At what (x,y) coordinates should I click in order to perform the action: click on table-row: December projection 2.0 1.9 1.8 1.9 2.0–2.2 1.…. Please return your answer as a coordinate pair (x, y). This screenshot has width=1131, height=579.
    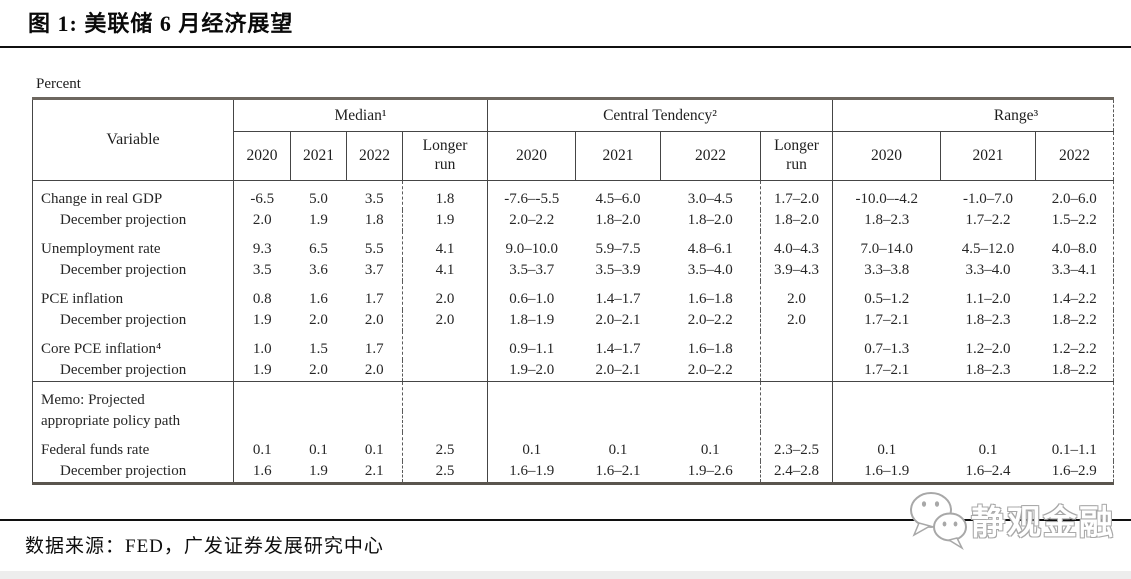
    Looking at the image, I should click on (574, 220).